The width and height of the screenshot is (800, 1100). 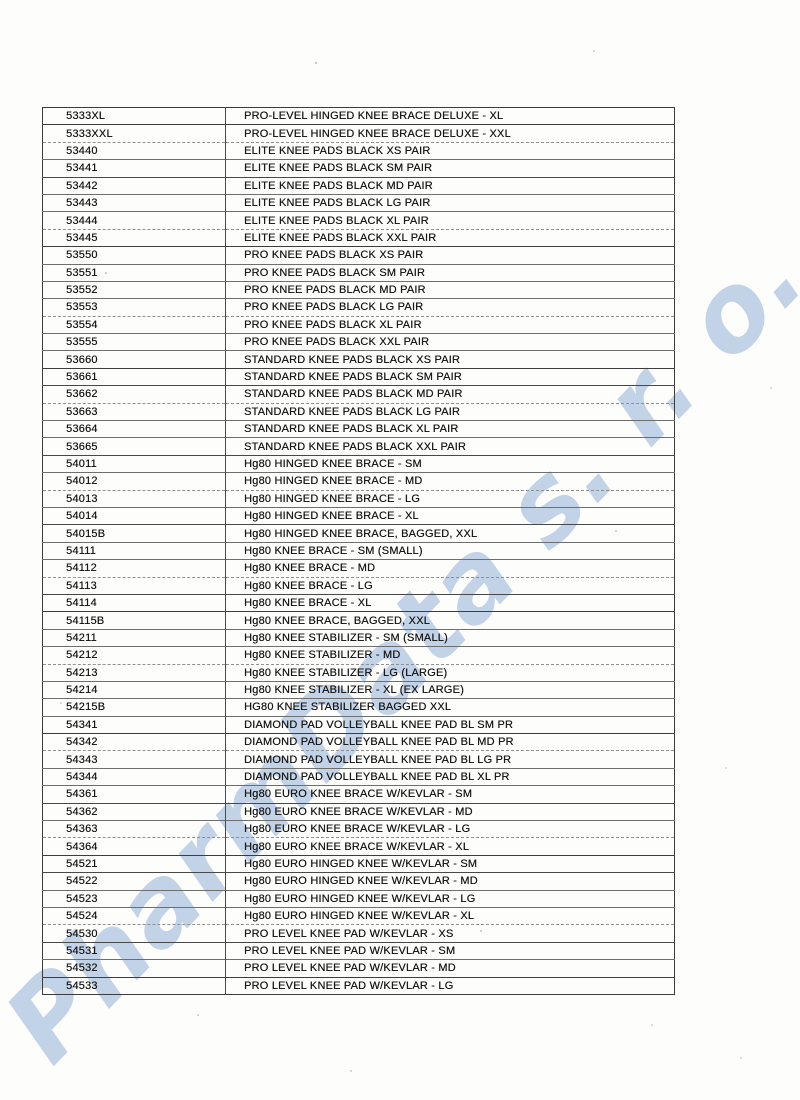 I want to click on product-description-cell: PRO LEVEL KNEE PAD W/KEVLAR - MD, so click(x=450, y=968).